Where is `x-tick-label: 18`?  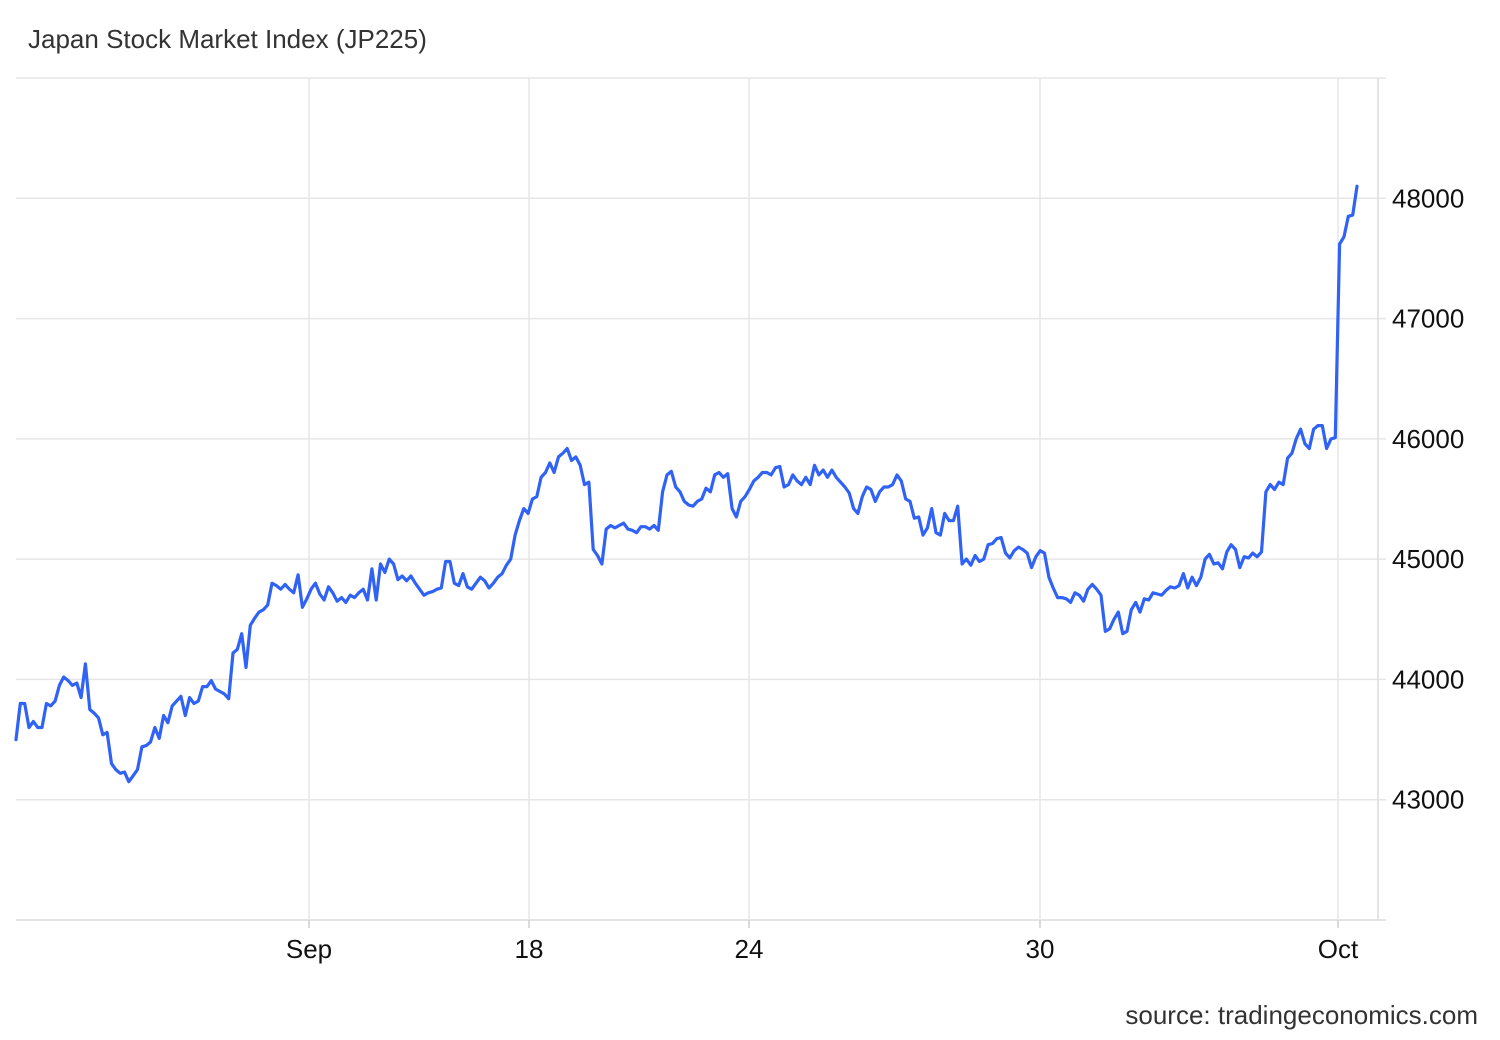
x-tick-label: 18 is located at coordinates (529, 949).